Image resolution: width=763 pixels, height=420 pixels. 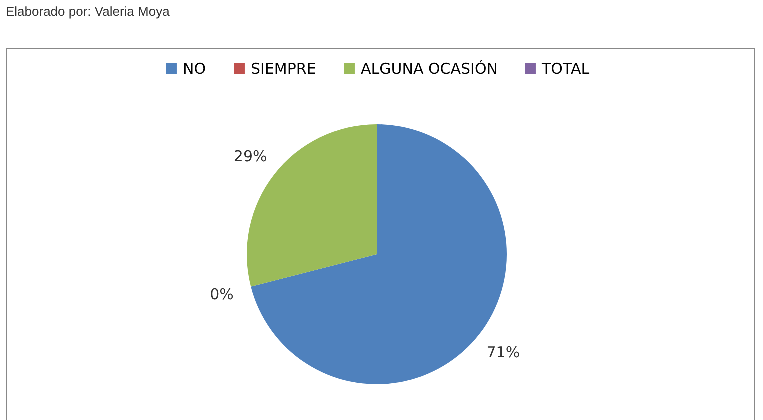 What do you see at coordinates (429, 69) in the screenshot?
I see `legend-label: ALGUNA OCASIÓN` at bounding box center [429, 69].